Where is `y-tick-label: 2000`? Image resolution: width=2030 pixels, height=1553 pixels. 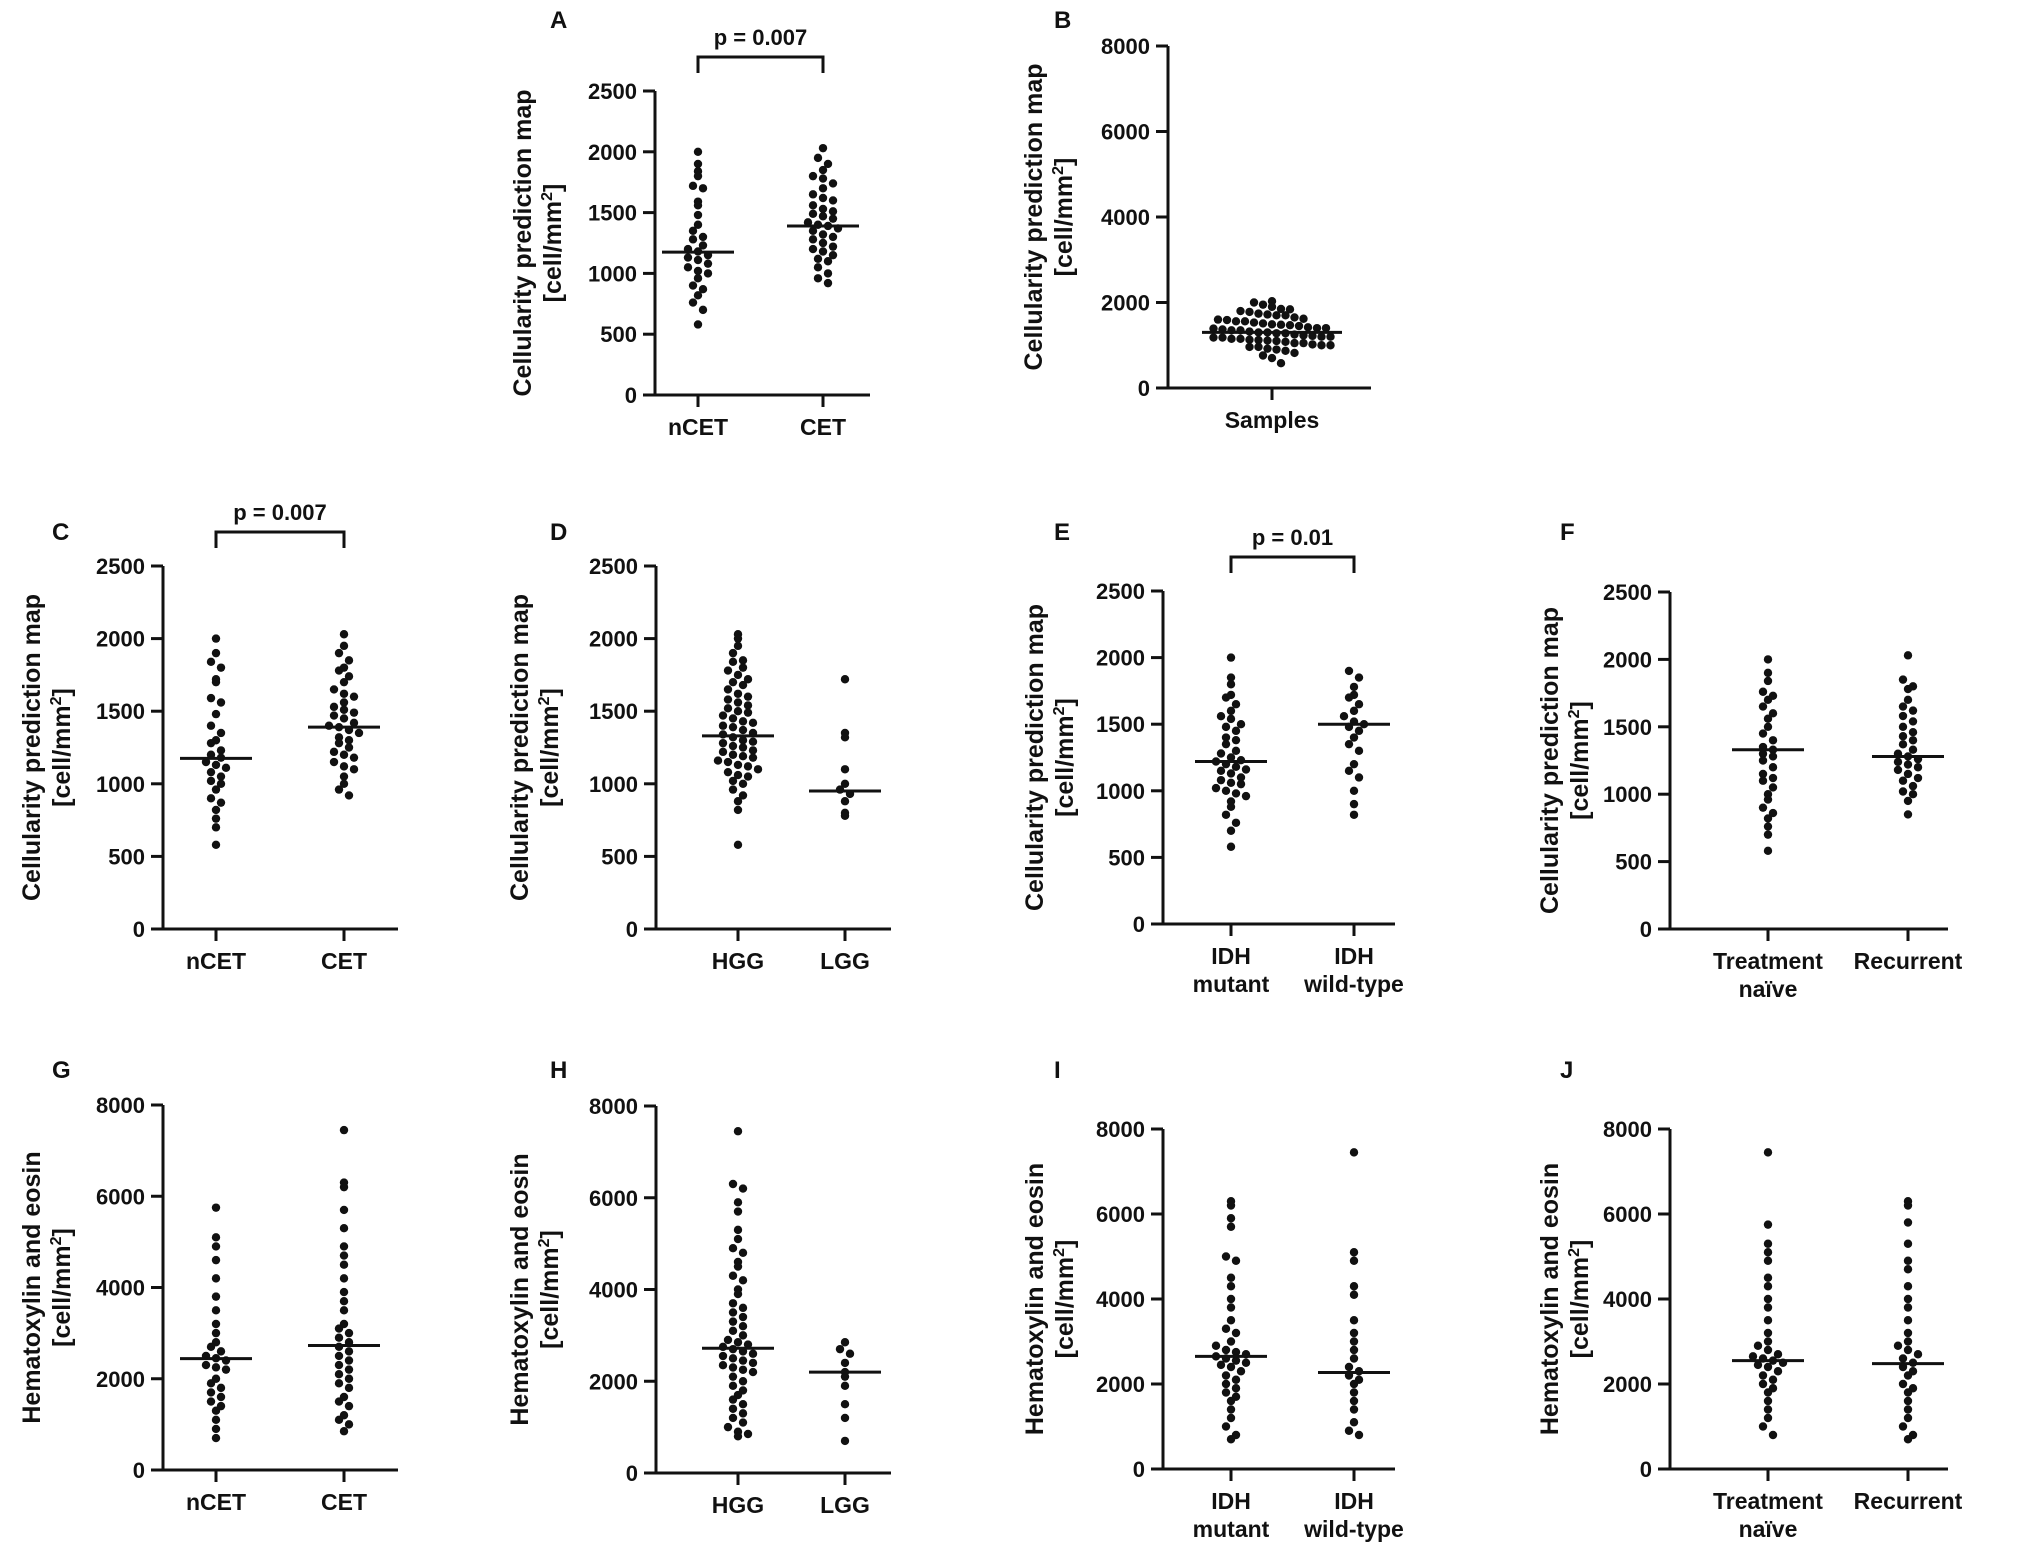
y-tick-label: 2000 is located at coordinates (613, 639).